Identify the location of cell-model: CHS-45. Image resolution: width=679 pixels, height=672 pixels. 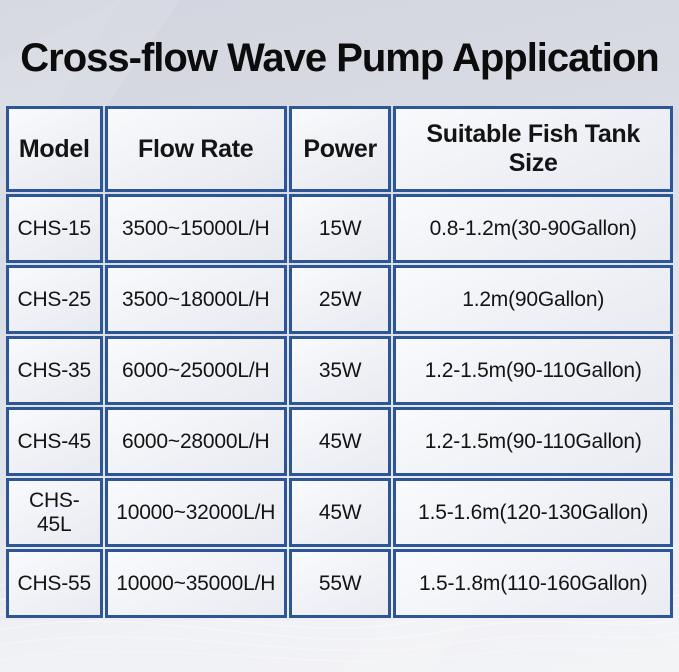
(54, 441).